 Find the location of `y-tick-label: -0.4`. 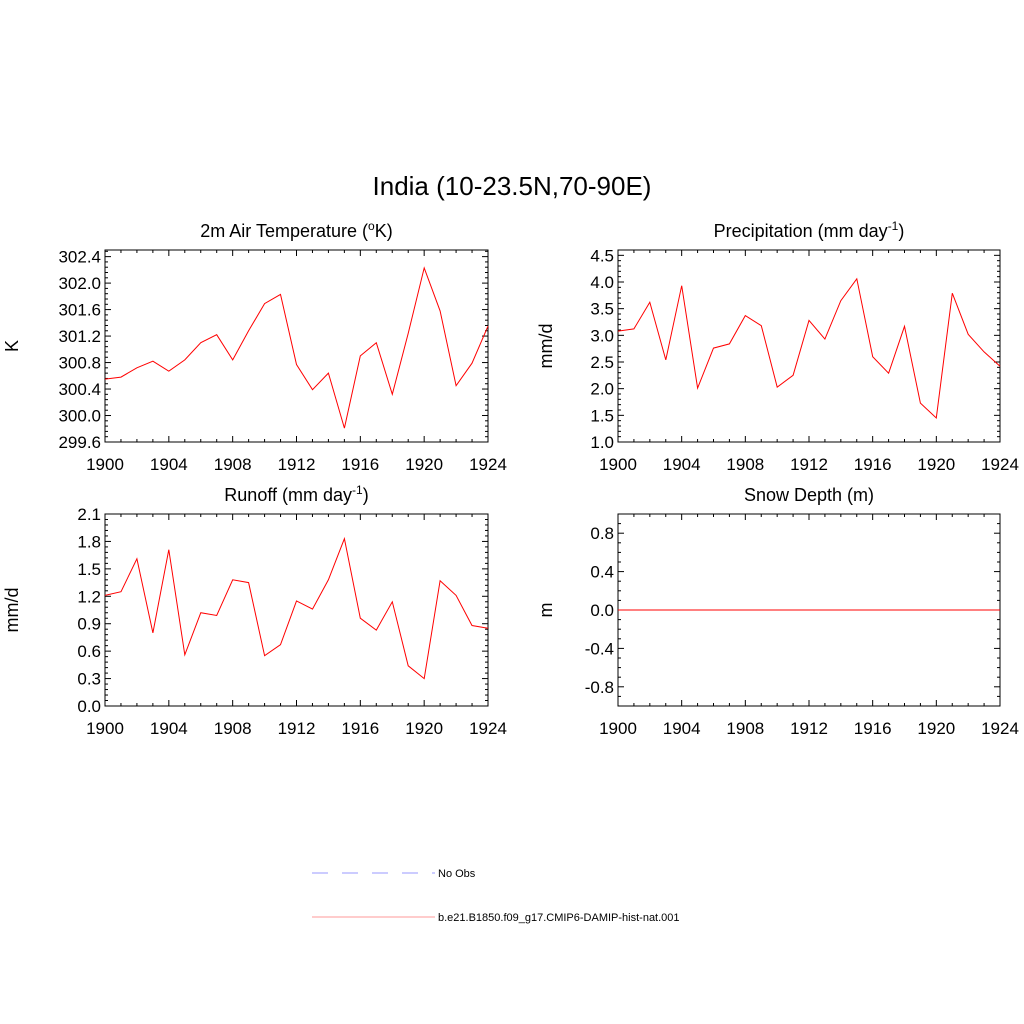

y-tick-label: -0.4 is located at coordinates (599, 648).